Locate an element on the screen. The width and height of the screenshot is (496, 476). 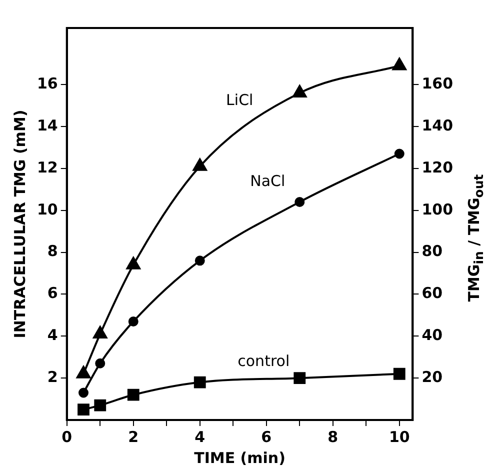
x-tick-label: 8 is located at coordinates (333, 437).